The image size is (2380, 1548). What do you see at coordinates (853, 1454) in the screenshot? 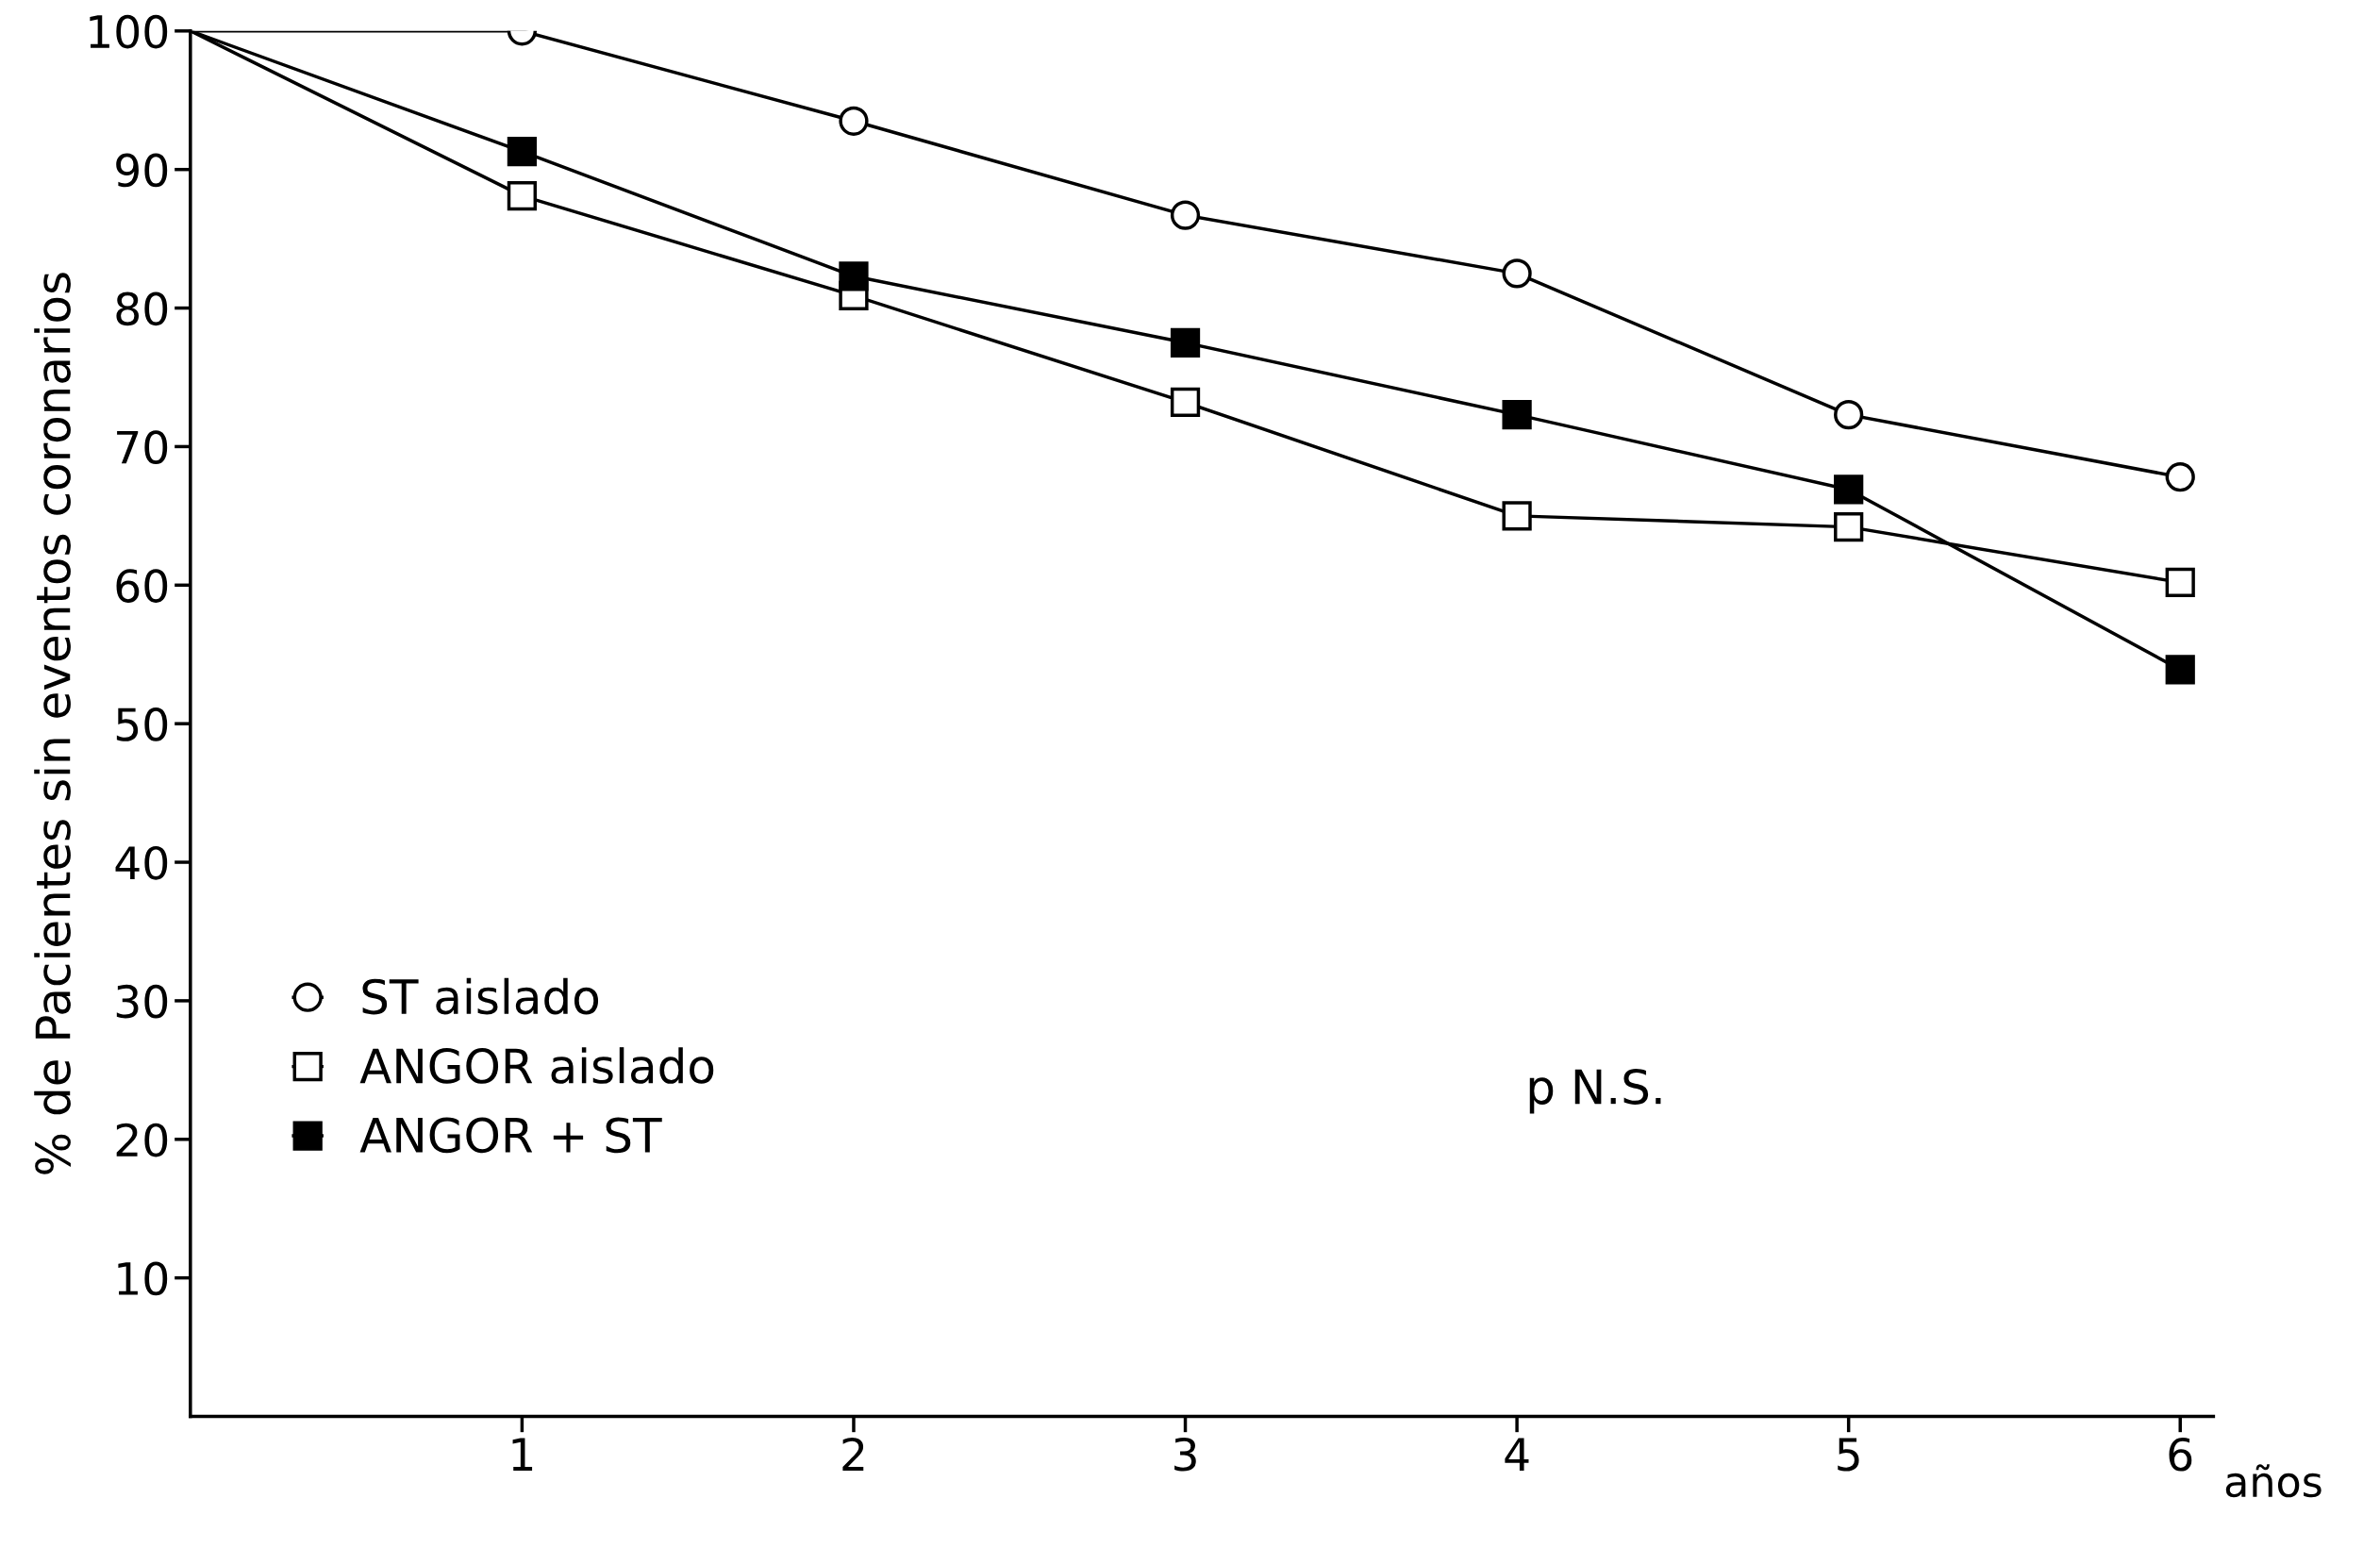
I see `x-tick-label: 2` at bounding box center [853, 1454].